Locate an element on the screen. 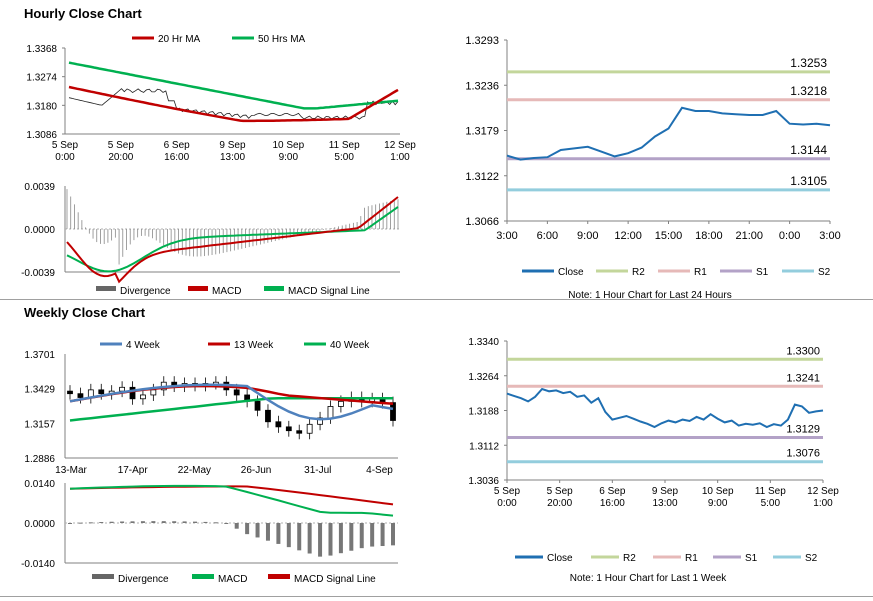 This screenshot has width=873, height=601. weekly-price-x-tick: 22-May is located at coordinates (194, 470).